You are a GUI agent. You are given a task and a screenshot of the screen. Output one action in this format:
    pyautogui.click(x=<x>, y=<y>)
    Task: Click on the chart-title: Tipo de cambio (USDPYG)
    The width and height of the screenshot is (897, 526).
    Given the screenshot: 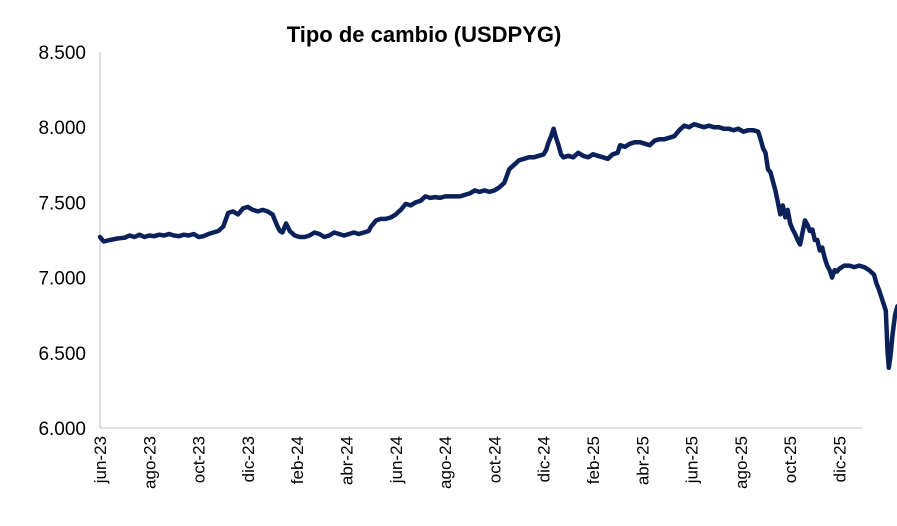 What is the action you would take?
    pyautogui.click(x=424, y=34)
    